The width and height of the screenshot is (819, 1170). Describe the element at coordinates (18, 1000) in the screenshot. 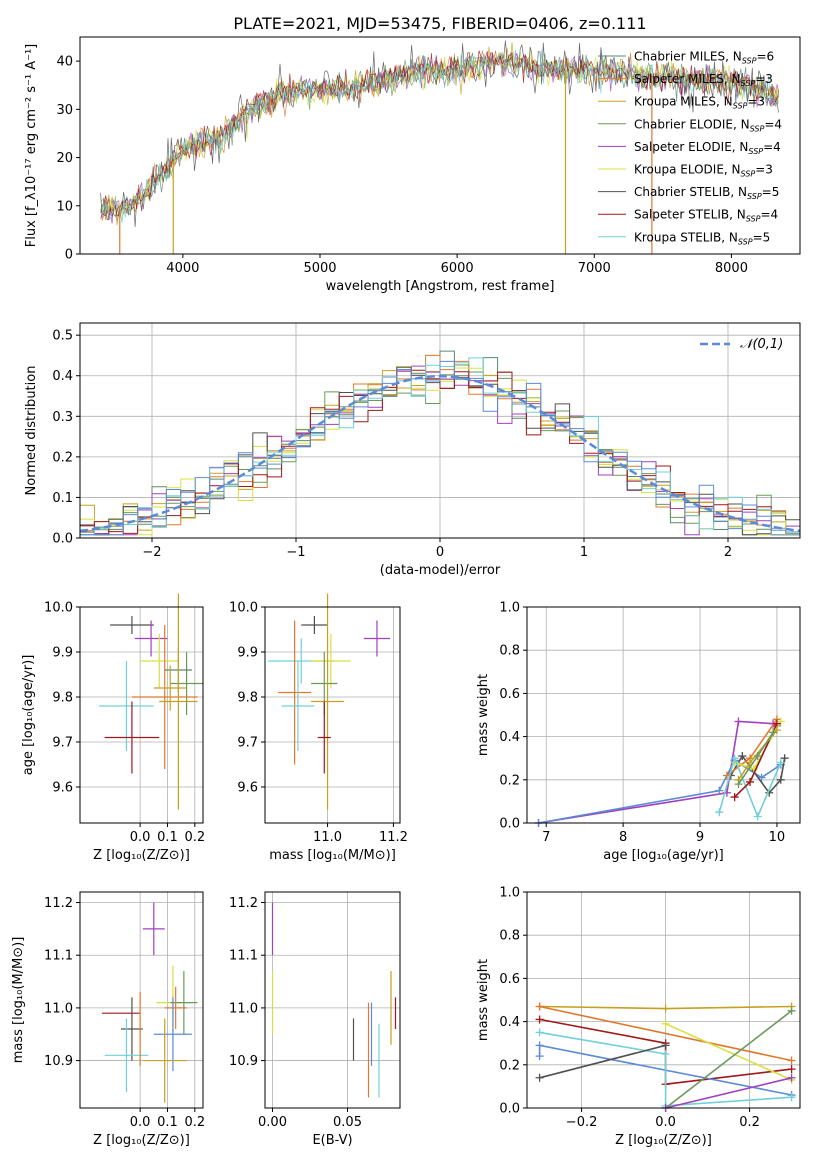

I see `y-axis-label: mass [log₁₀(M/M⊙)]` at that location.